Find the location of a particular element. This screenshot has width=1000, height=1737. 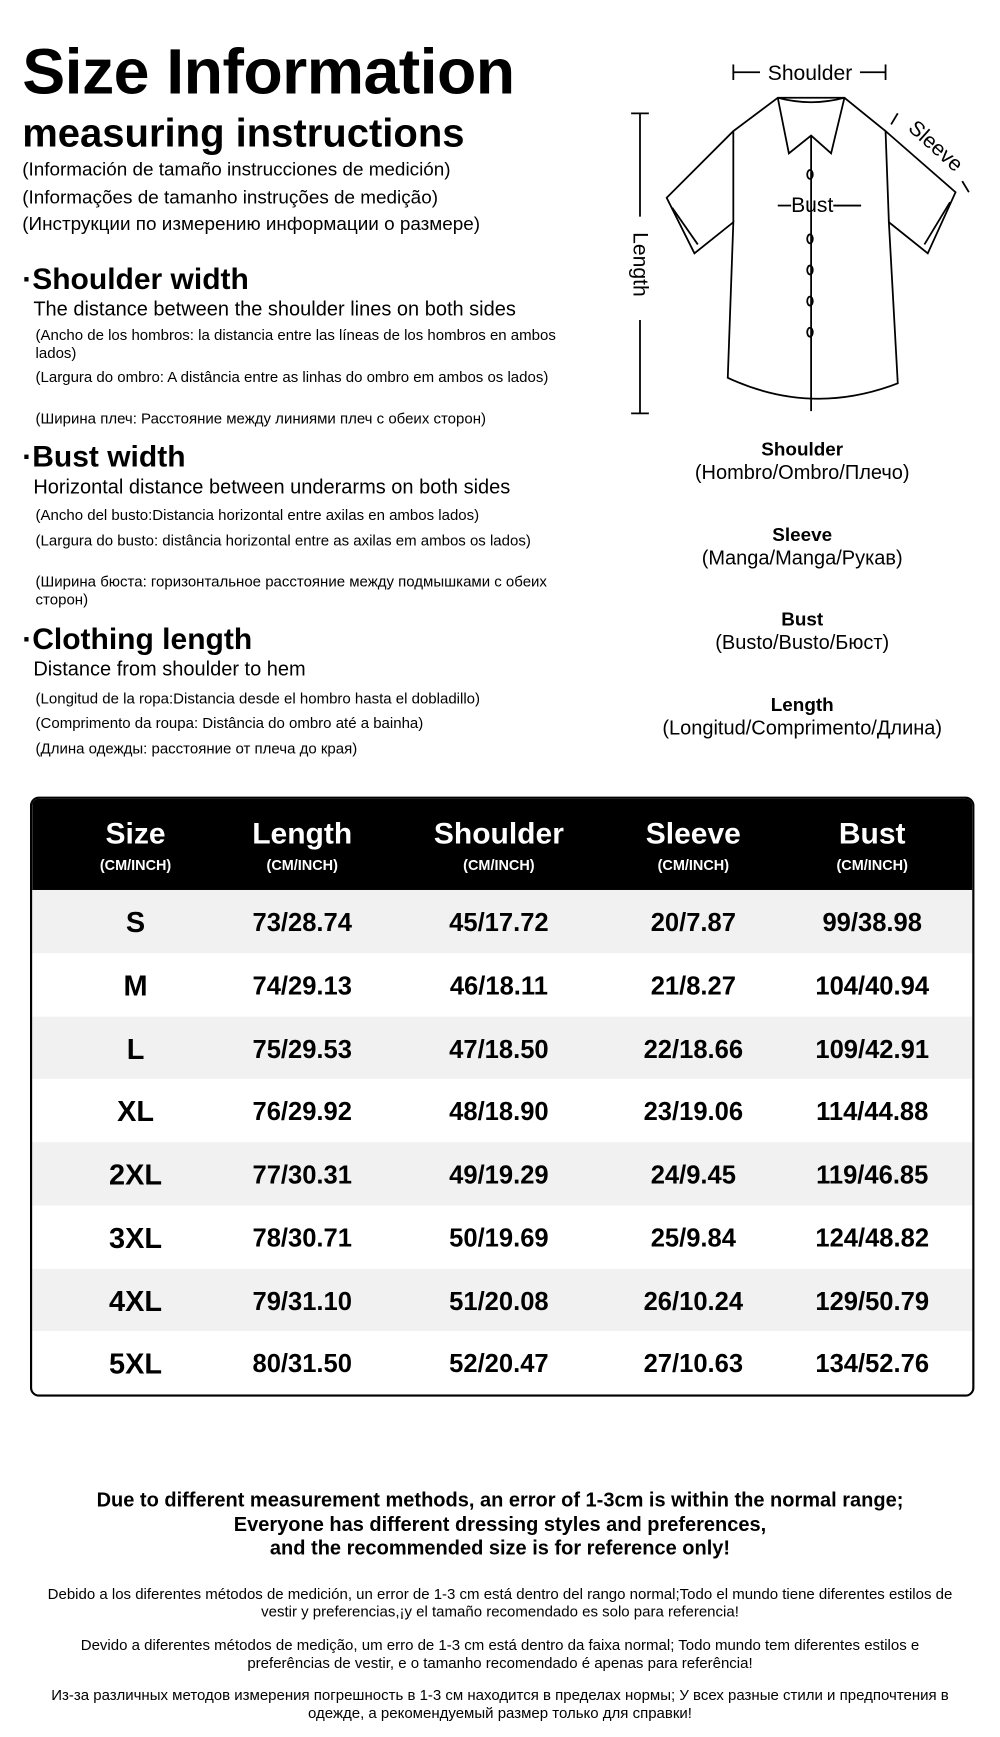

table-row: S 73/28.74 45/17.72 20/7.87 99/38.98 is located at coordinates (502, 921).